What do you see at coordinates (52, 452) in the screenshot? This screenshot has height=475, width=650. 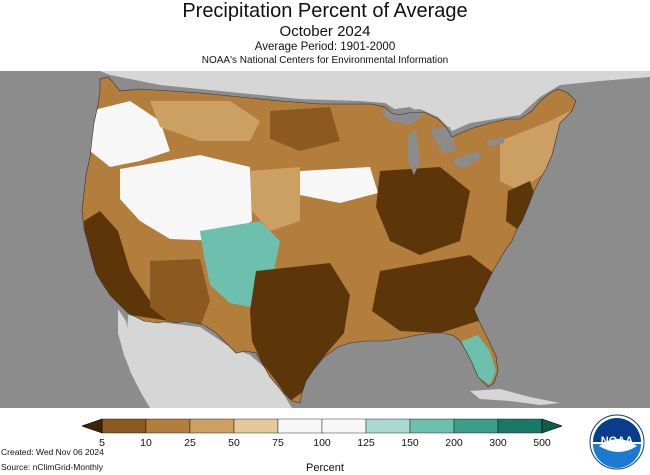 I see `created-date: Created: Wed Nov 06 2024` at bounding box center [52, 452].